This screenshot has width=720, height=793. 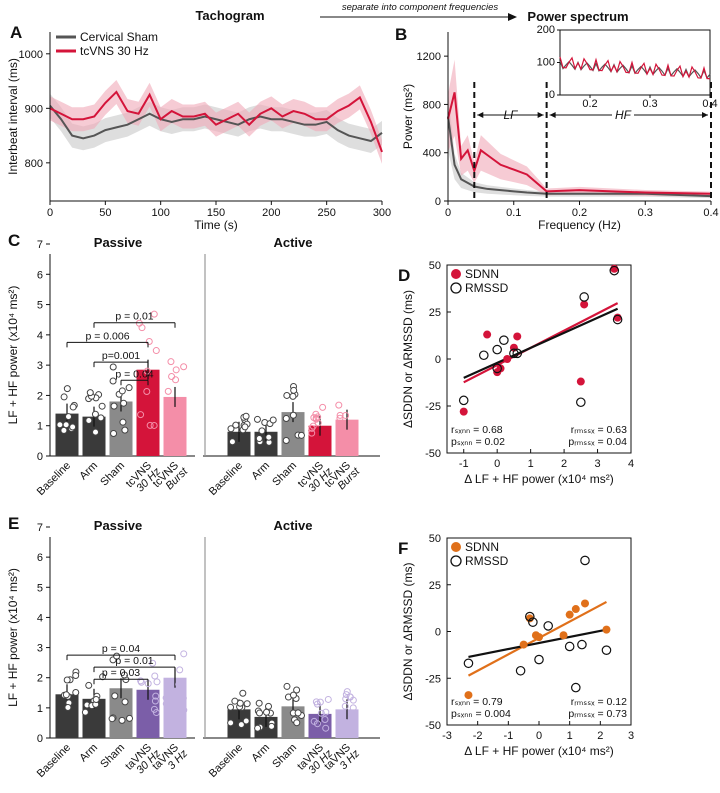 I want to click on panel-f-ytick-label: 50, so click(x=435, y=539).